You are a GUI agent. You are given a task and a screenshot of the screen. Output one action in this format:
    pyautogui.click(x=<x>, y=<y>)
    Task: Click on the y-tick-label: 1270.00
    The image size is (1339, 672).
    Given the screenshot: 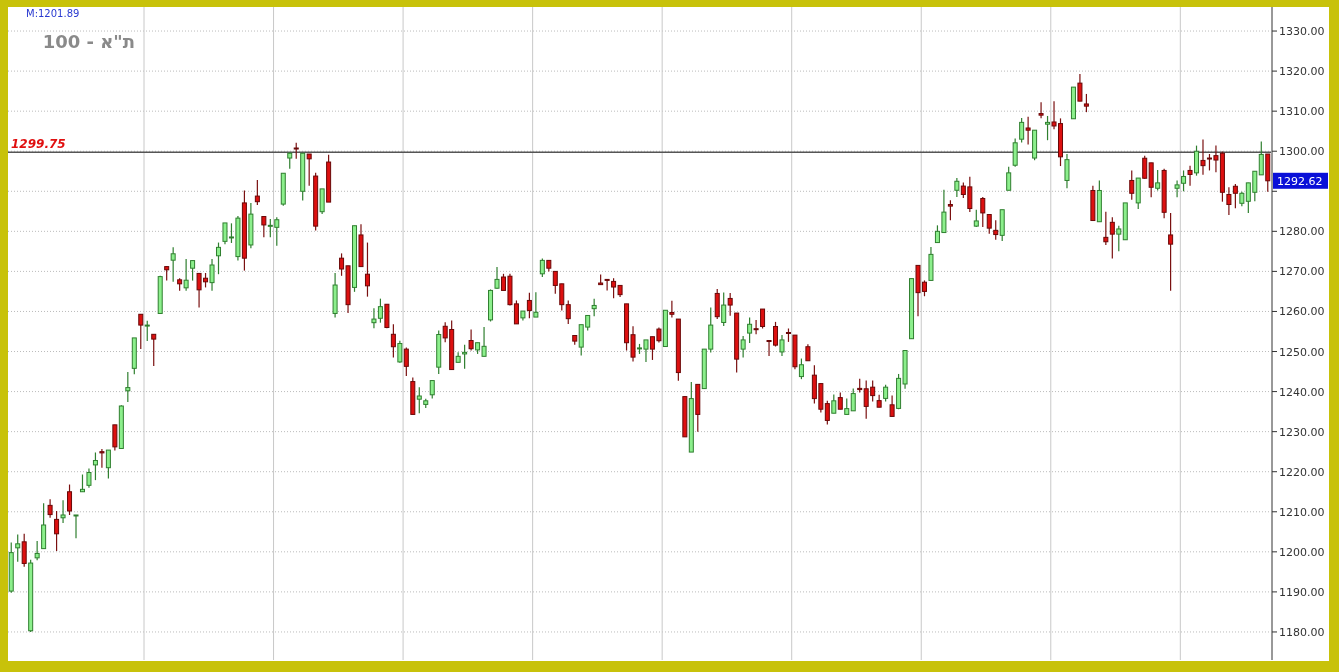 What is the action you would take?
    pyautogui.click(x=1302, y=272)
    